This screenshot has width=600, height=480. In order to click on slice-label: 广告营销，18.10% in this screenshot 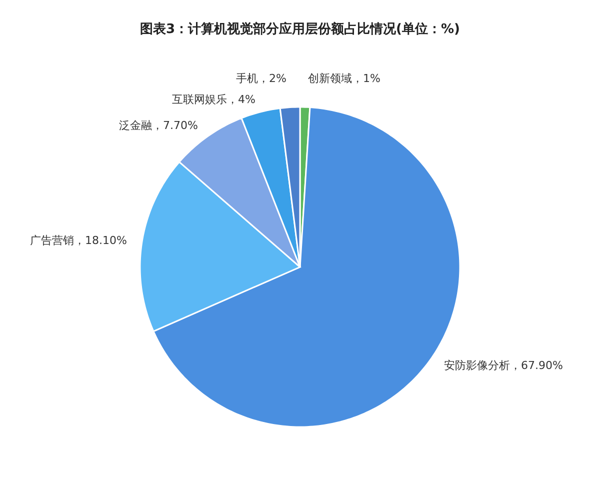, I will do `click(78, 240)`.